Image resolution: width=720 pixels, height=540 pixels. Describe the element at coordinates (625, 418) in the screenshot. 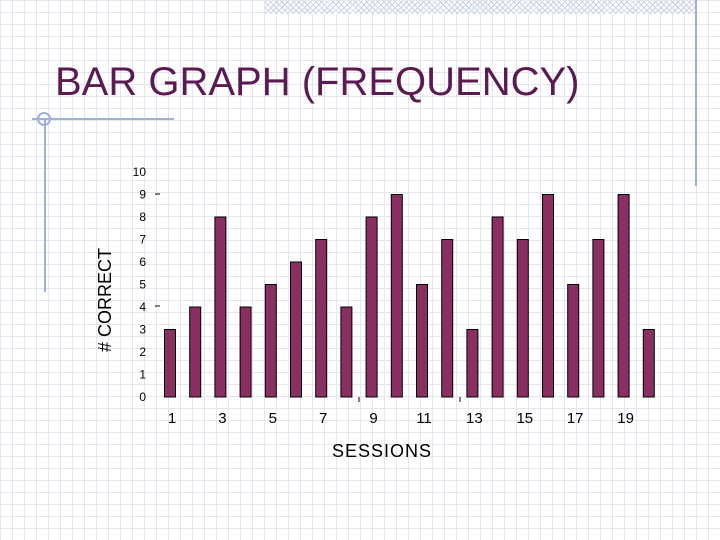

I see `x-tick-label: 19` at that location.